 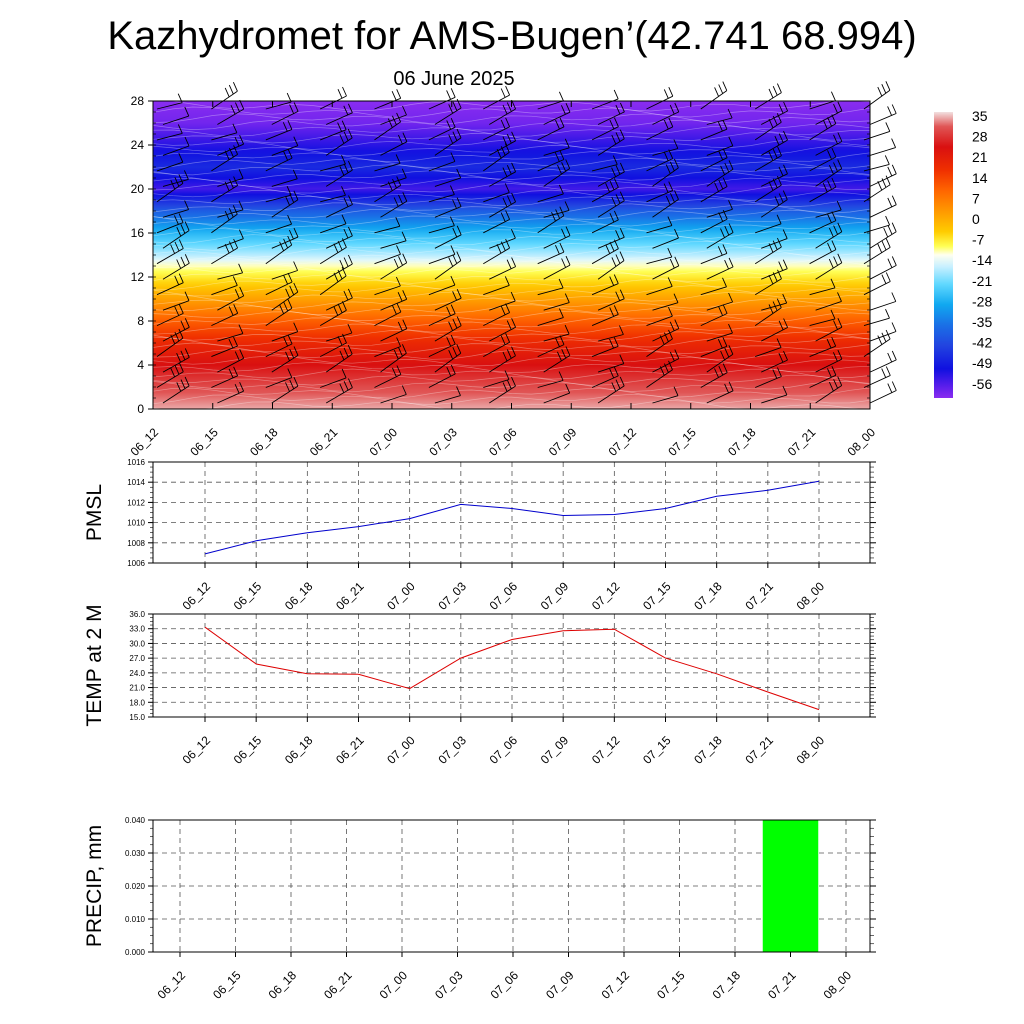 What do you see at coordinates (138, 277) in the screenshot?
I see `y-tick-label: 12` at bounding box center [138, 277].